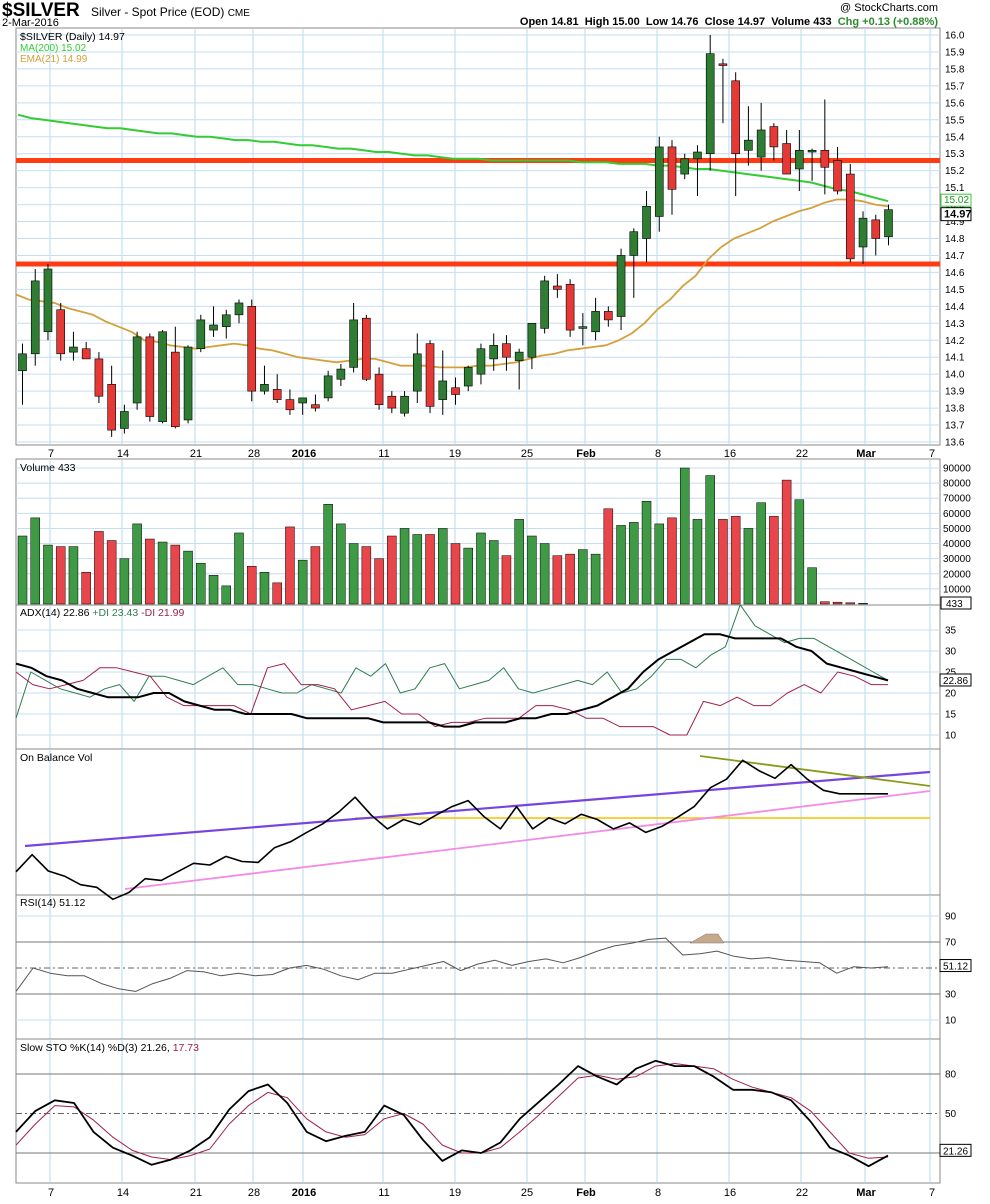 This screenshot has height=1204, width=990. I want to click on volume-tick-label: 10000, so click(957, 589).